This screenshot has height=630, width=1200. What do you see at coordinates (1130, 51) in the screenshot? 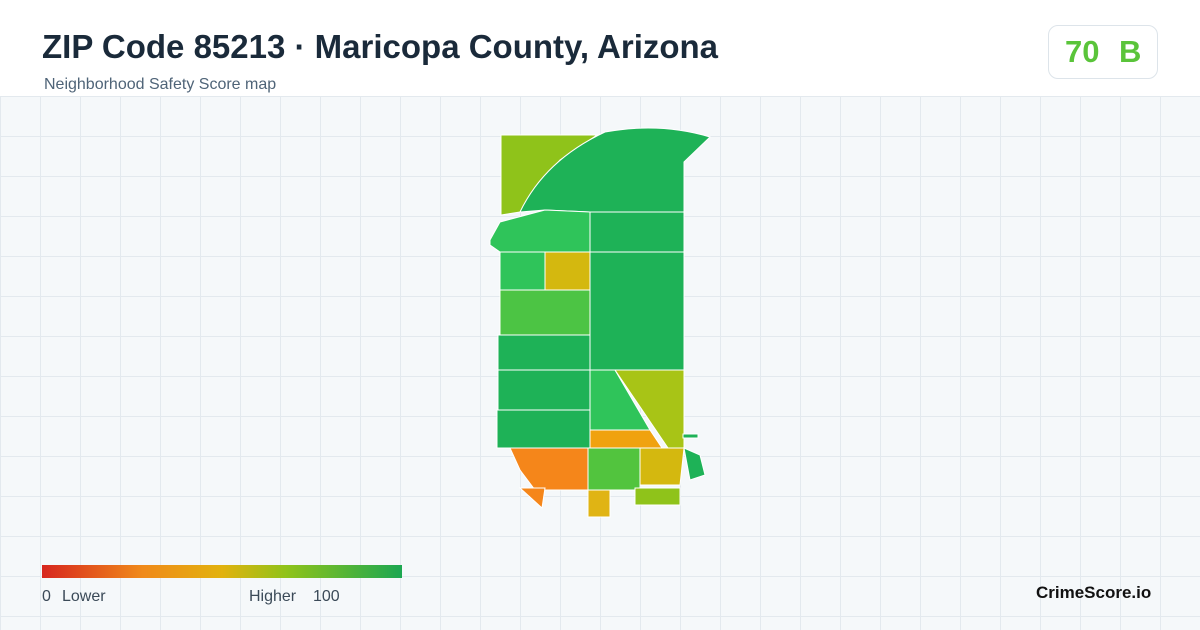
I see `score-grade: B` at bounding box center [1130, 51].